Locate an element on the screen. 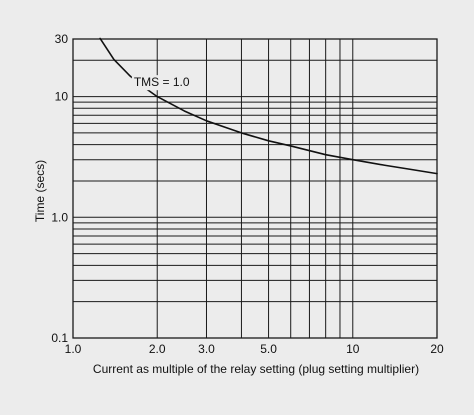 The width and height of the screenshot is (474, 415). y-tick-label: 0.1 is located at coordinates (59, 338).